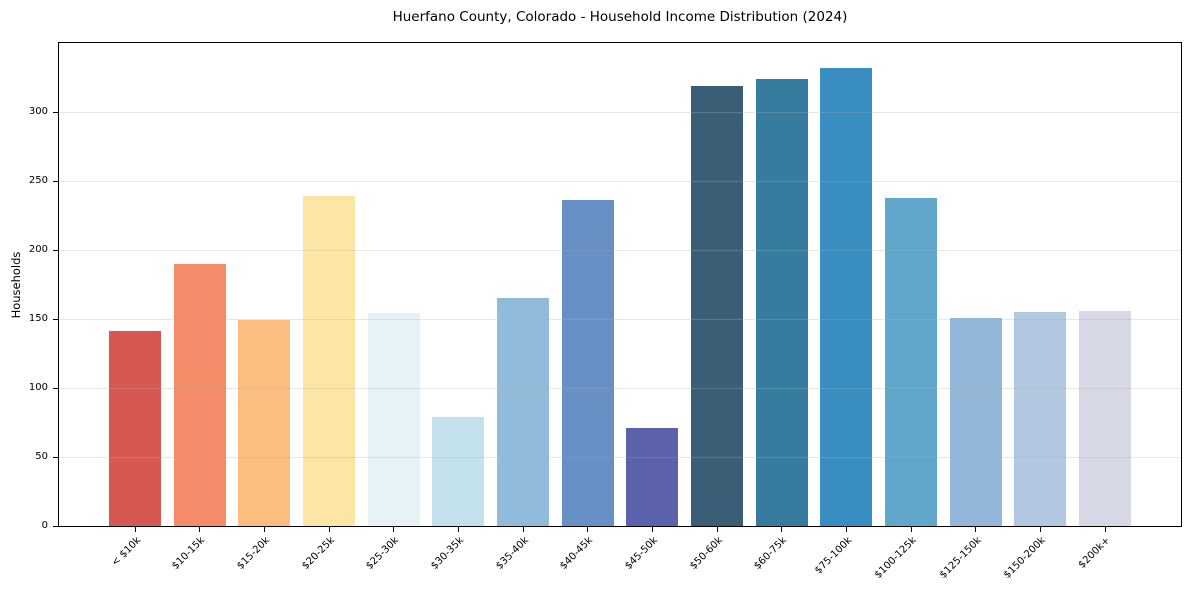 The image size is (1189, 590). I want to click on x-tick-label: $15-20k, so click(254, 553).